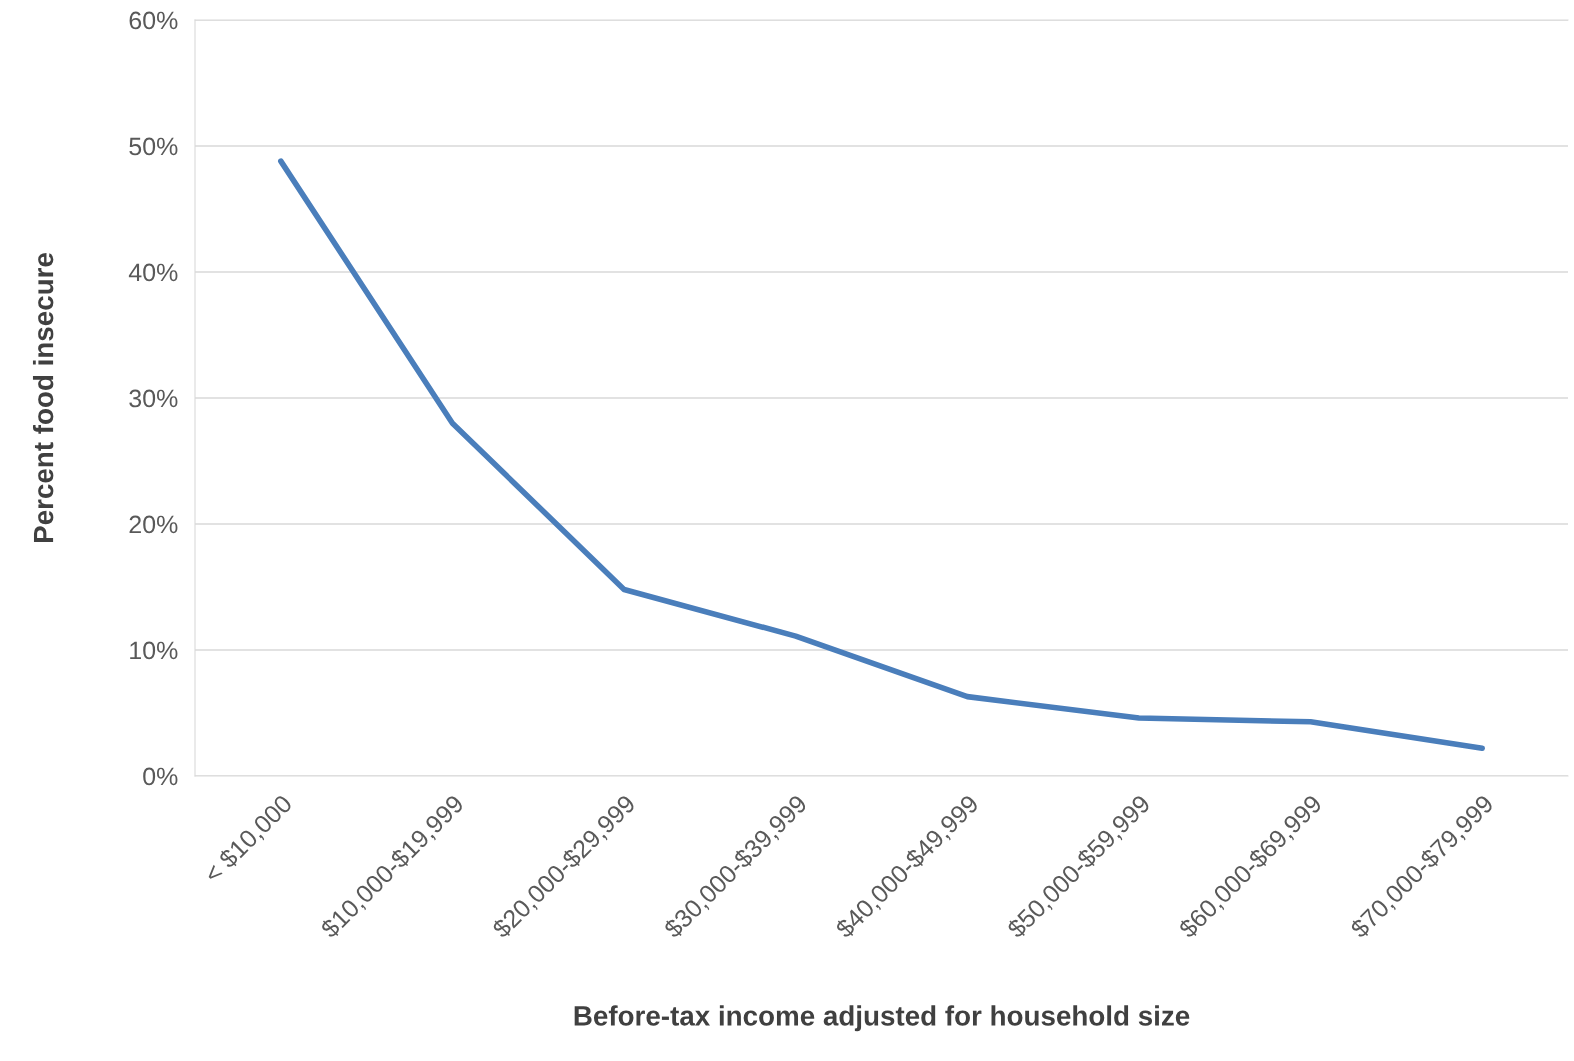 The image size is (1574, 1061). What do you see at coordinates (153, 398) in the screenshot?
I see `y-tick-label: 30%` at bounding box center [153, 398].